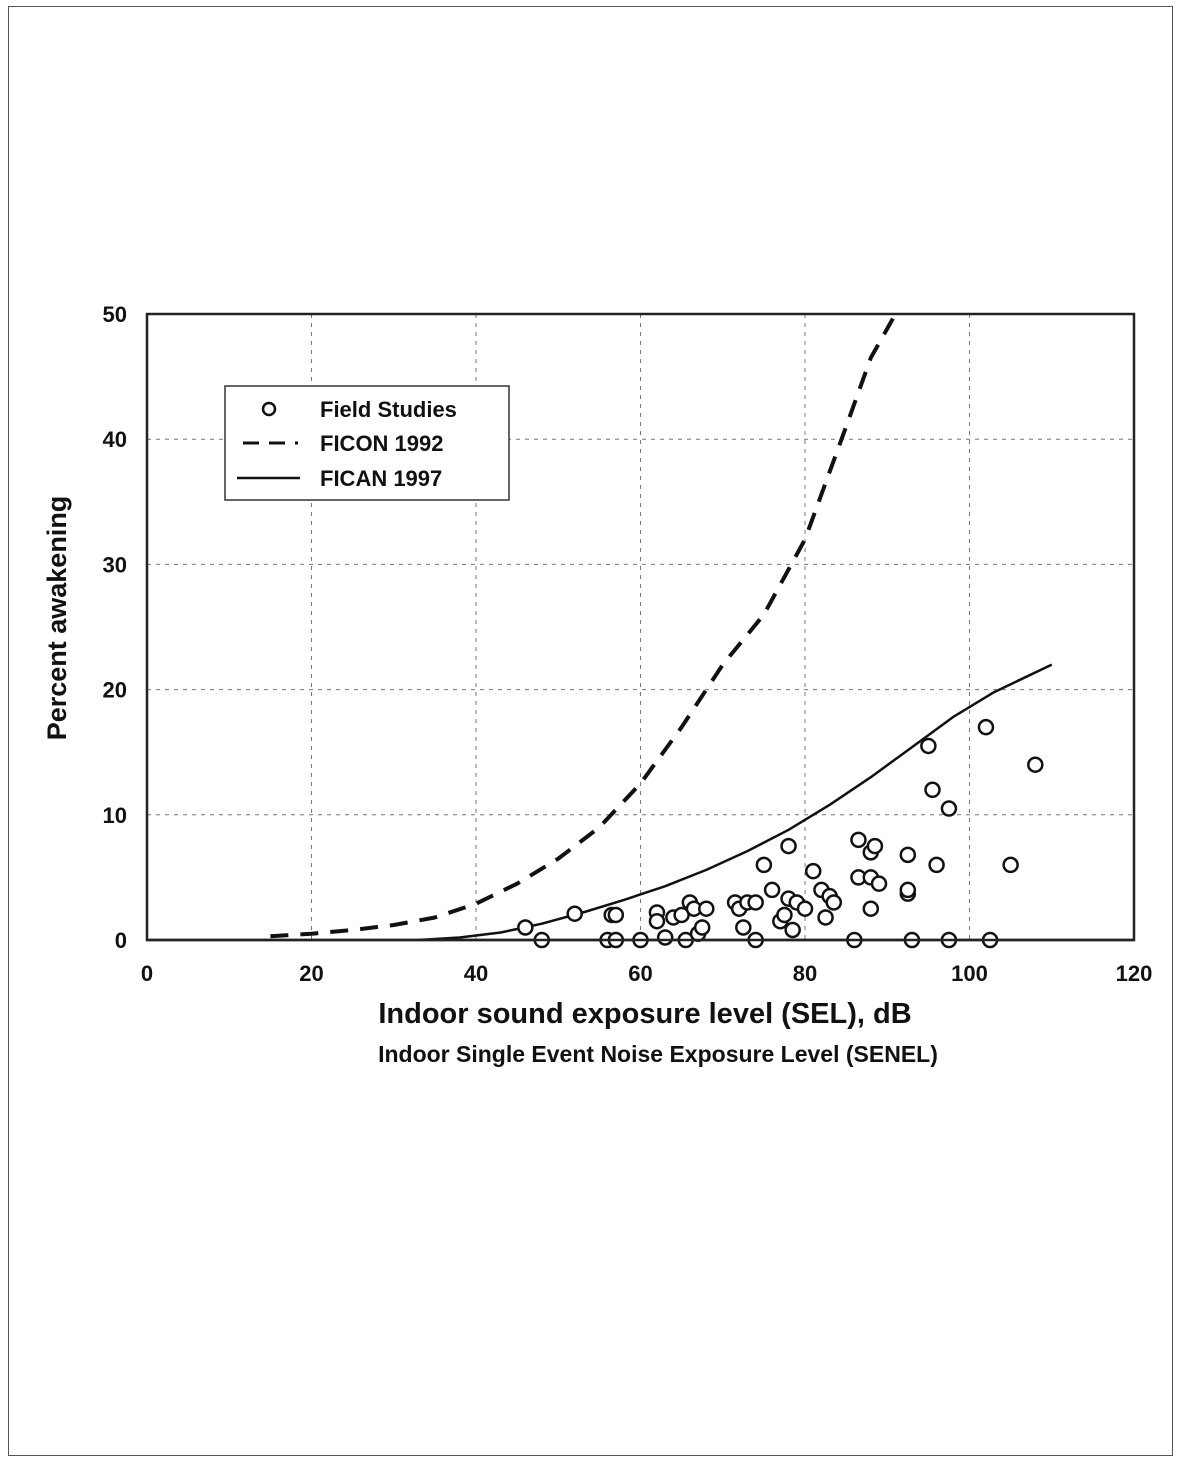 The height and width of the screenshot is (1465, 1189). Describe the element at coordinates (969, 973) in the screenshot. I see `x-tick-label: 100` at that location.